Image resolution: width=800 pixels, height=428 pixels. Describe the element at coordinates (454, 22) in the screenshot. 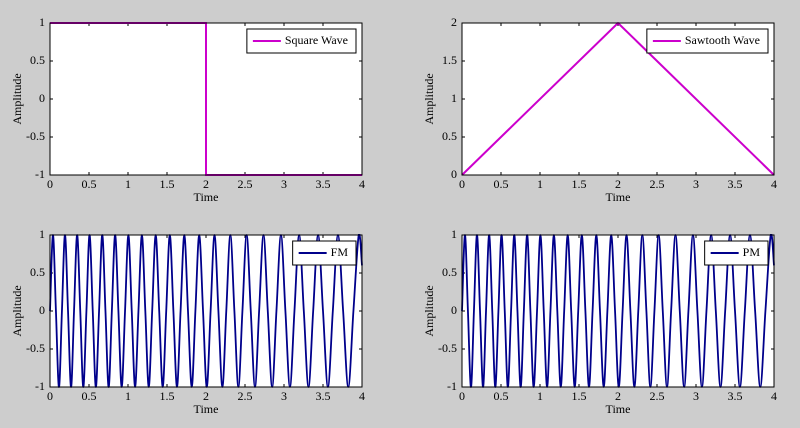

I see `y-tick-label: 2` at that location.